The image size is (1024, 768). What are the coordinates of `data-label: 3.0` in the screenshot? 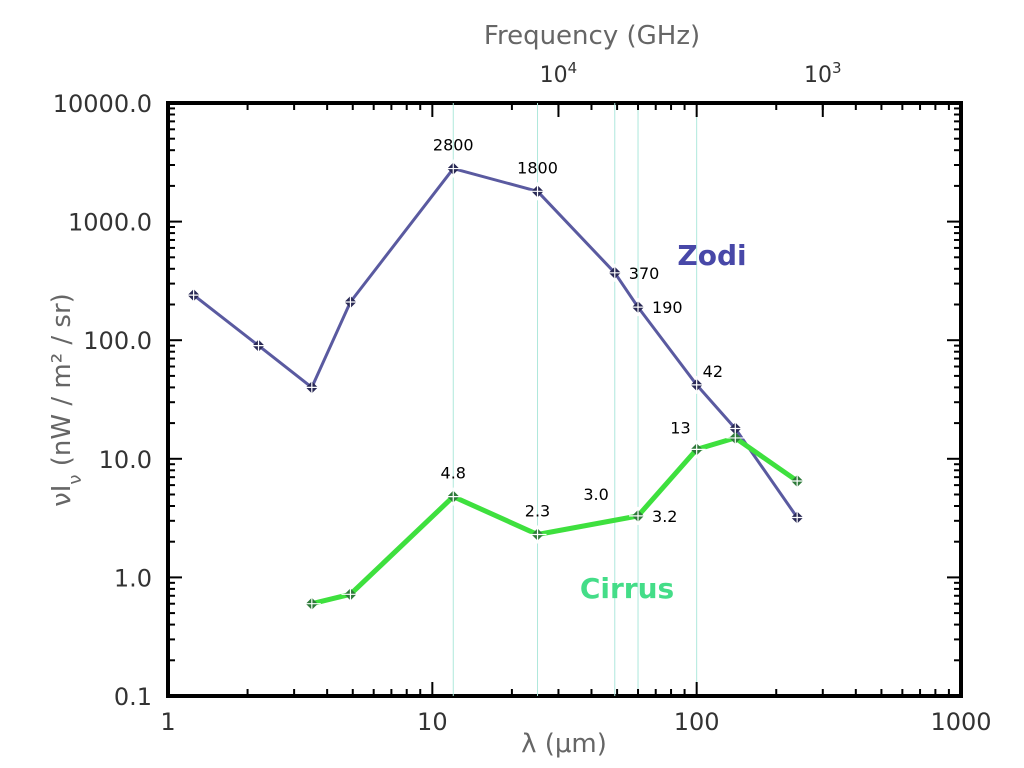 It's located at (595, 494).